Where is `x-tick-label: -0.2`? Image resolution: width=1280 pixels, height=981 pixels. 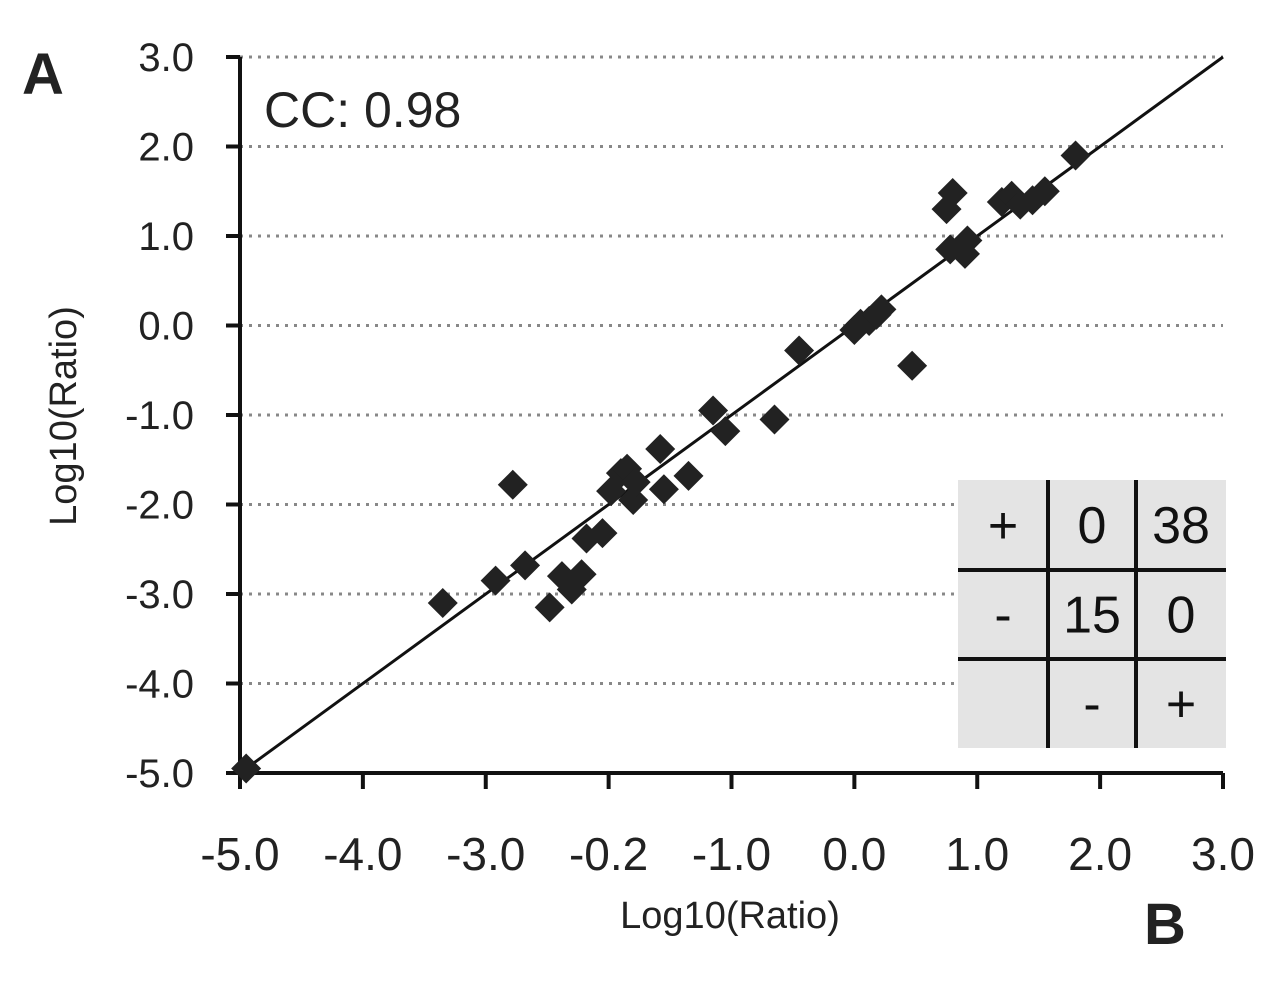
x-tick-label: -0.2 is located at coordinates (608, 854).